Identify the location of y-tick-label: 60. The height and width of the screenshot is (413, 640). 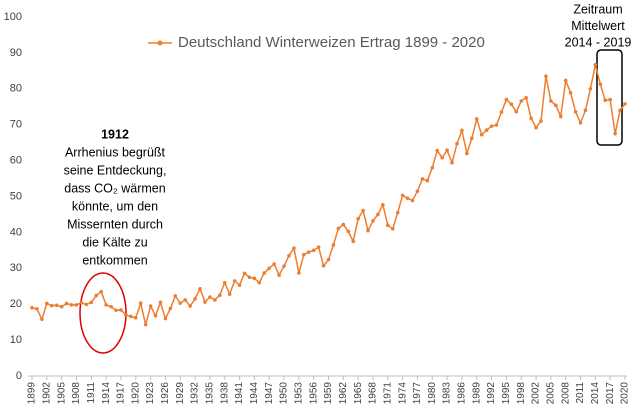
(16, 161).